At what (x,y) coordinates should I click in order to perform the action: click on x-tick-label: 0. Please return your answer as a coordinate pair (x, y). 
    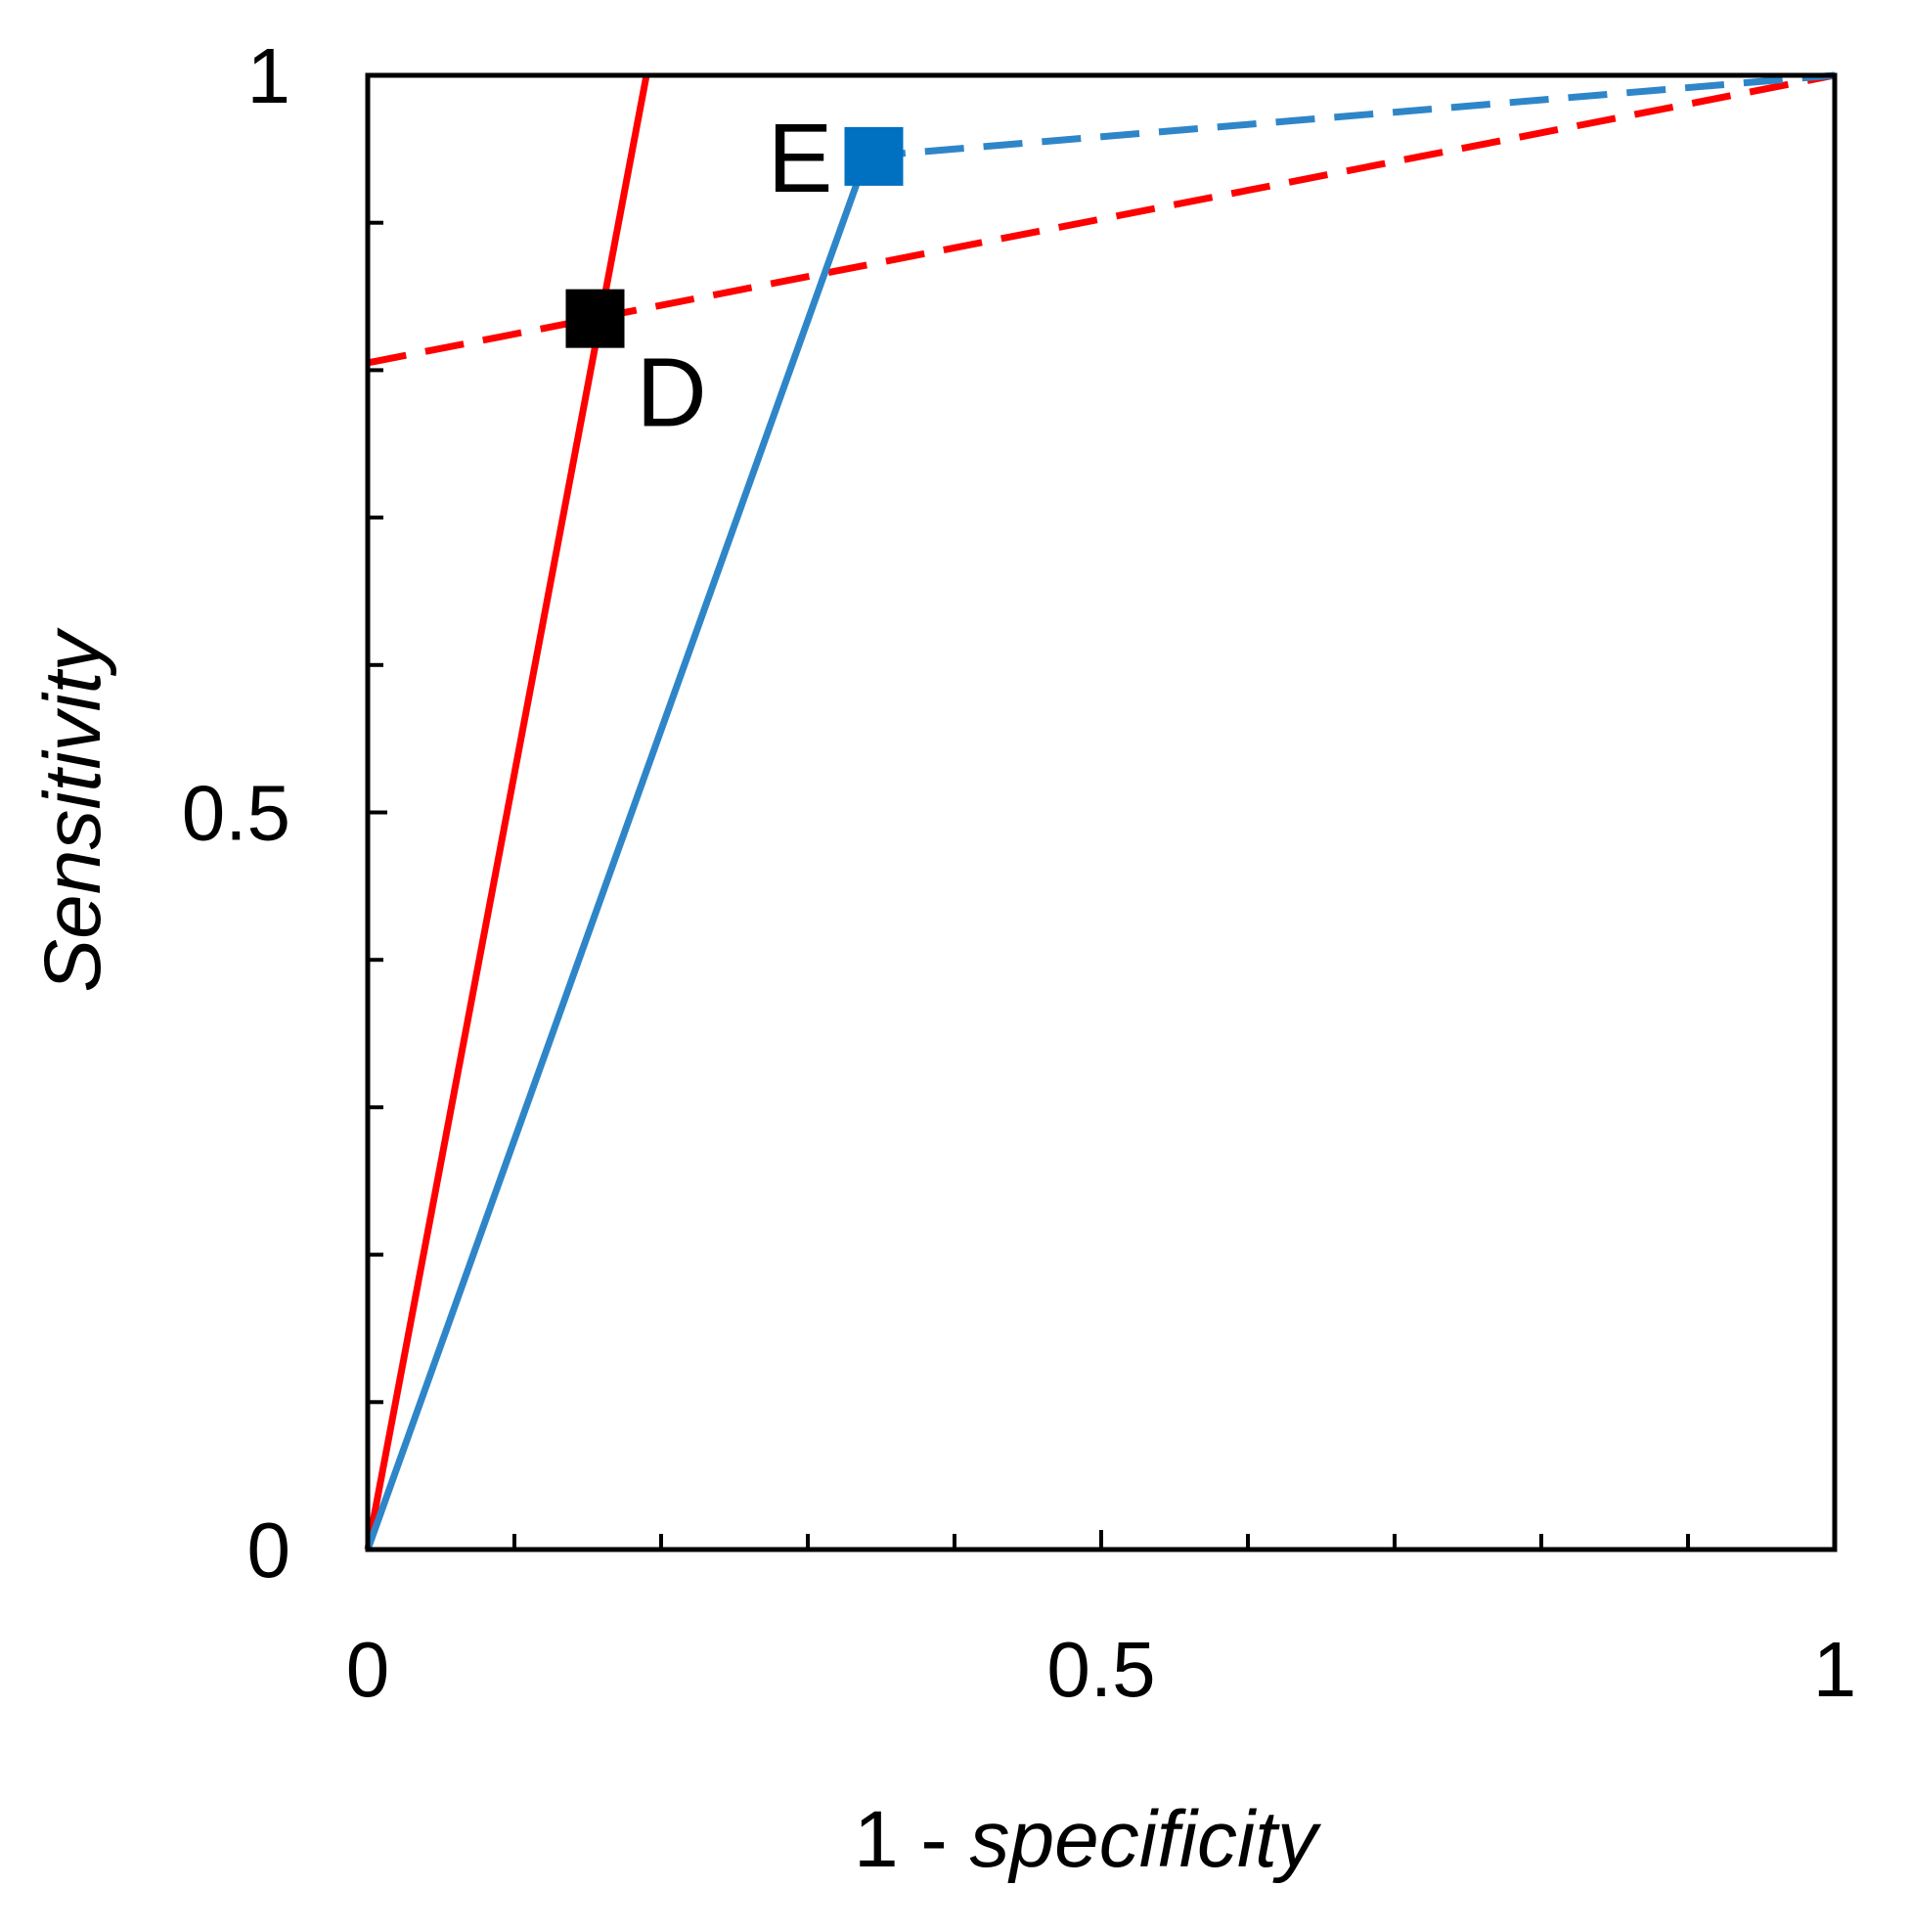
    Looking at the image, I should click on (368, 1669).